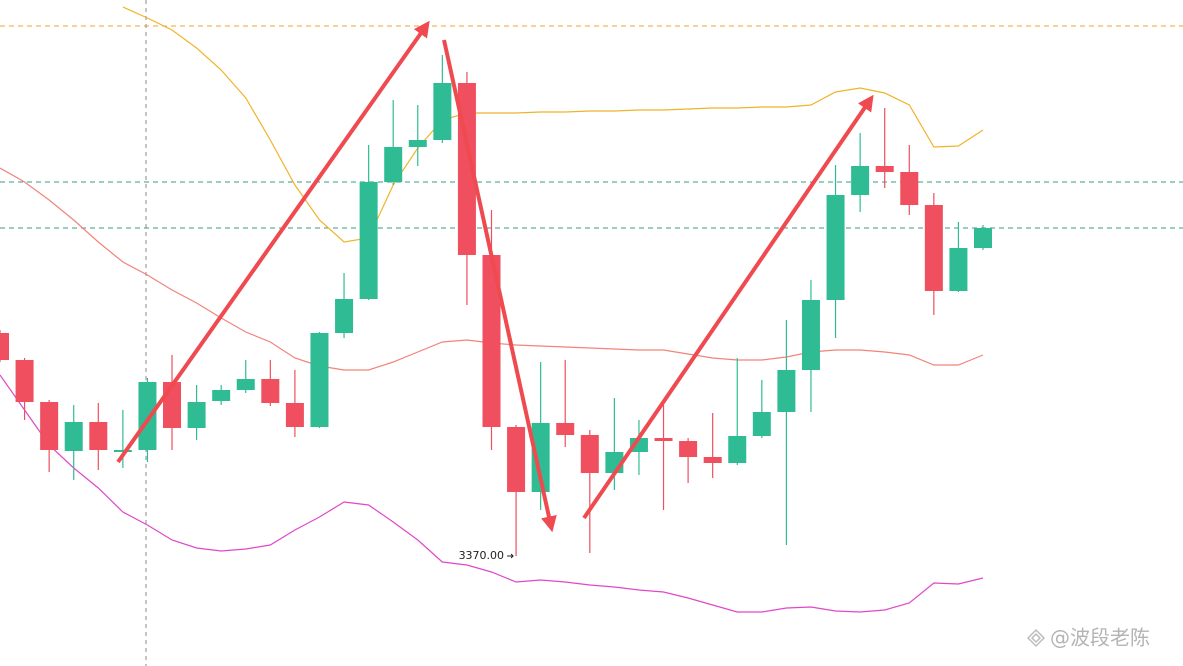  Describe the element at coordinates (1100, 638) in the screenshot. I see `watermark-text: @波段老陈` at that location.